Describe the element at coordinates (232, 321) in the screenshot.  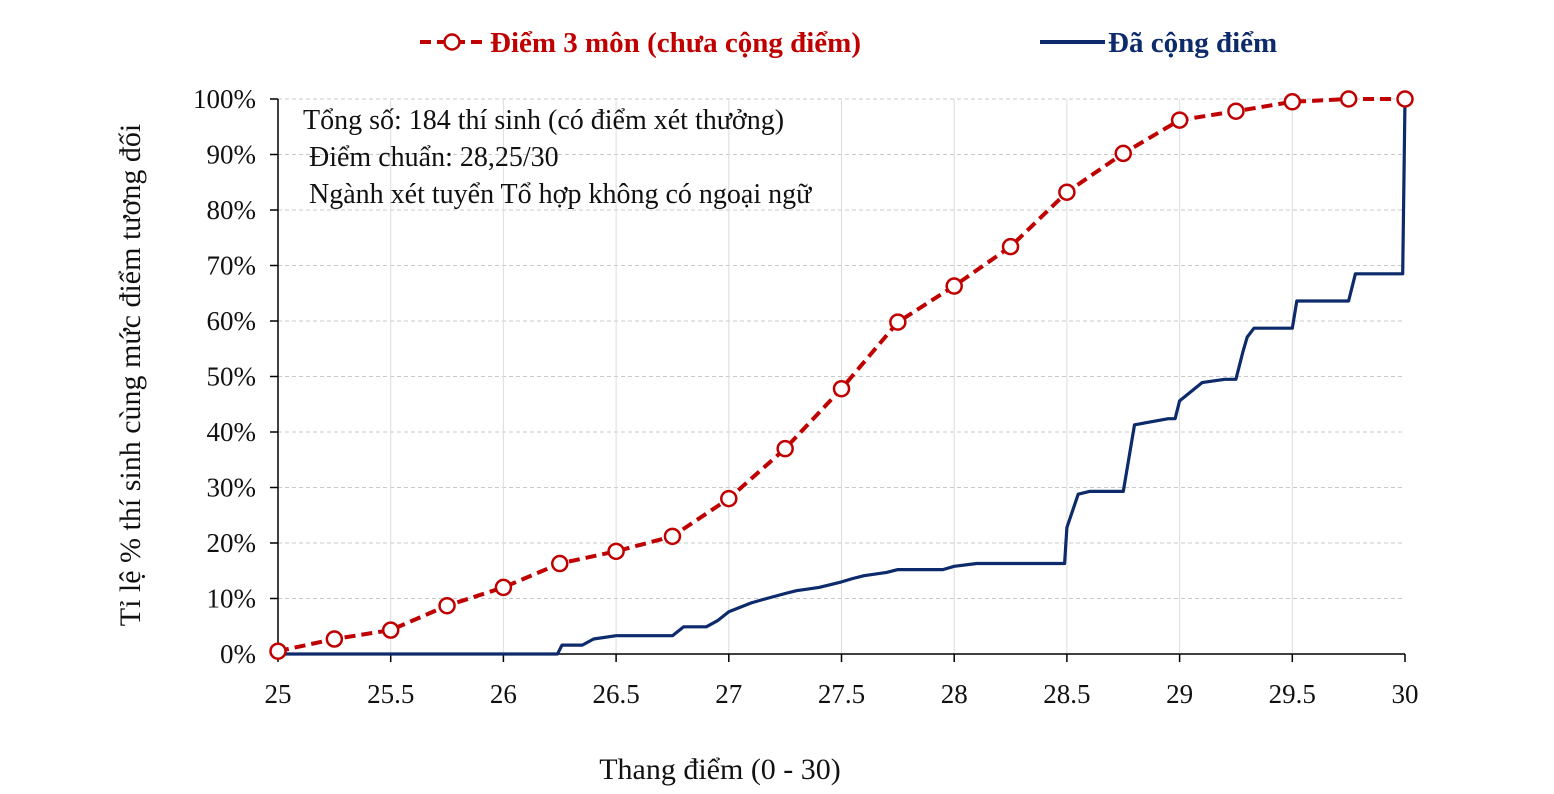
I see `y-tick-label: 60%` at that location.